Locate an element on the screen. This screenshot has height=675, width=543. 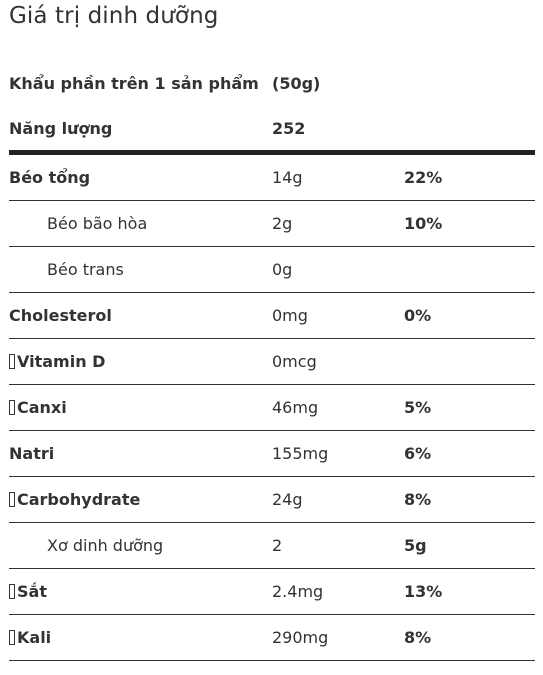
serving-label: Khẩu phần trên 1 sản phẩm is located at coordinates (134, 83).